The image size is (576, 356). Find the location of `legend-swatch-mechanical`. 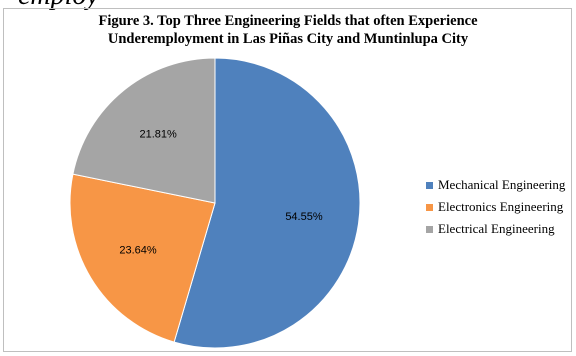

legend-swatch-mechanical is located at coordinates (429, 185).